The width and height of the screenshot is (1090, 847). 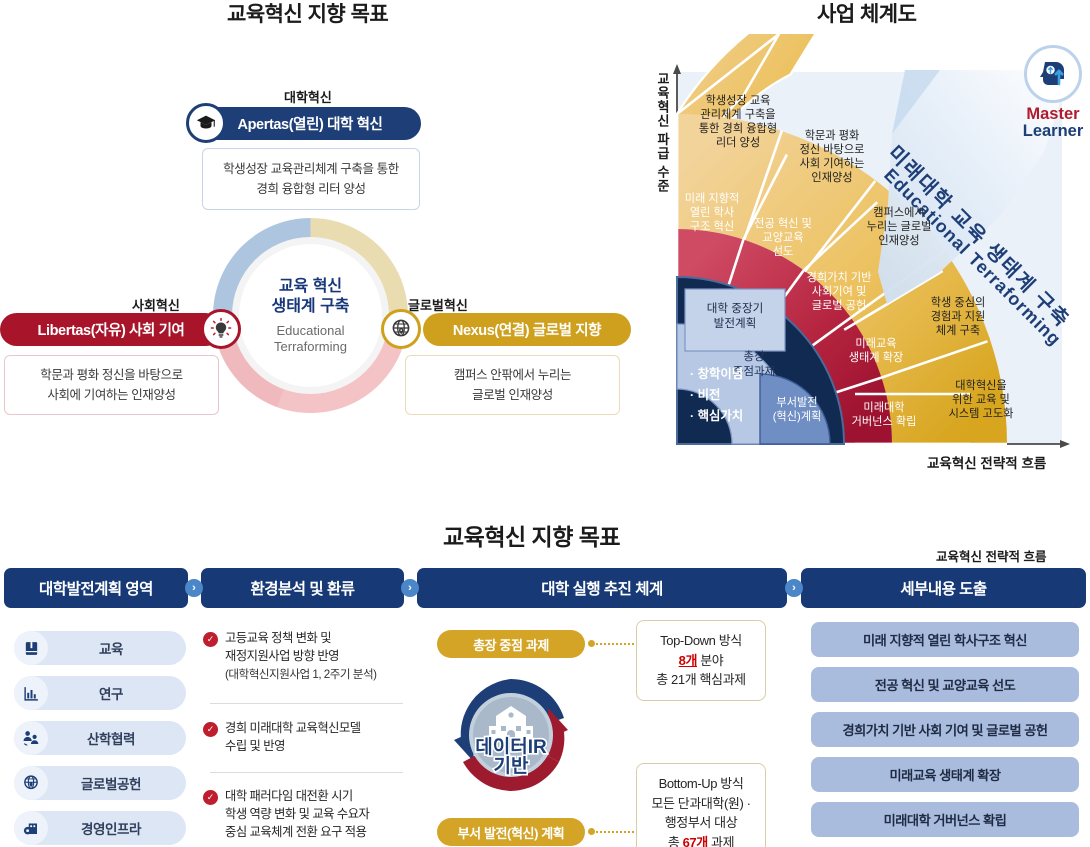 What do you see at coordinates (662, 133) in the screenshot?
I see `y-axis-label: 교육혁신 파급 수준` at bounding box center [662, 133].